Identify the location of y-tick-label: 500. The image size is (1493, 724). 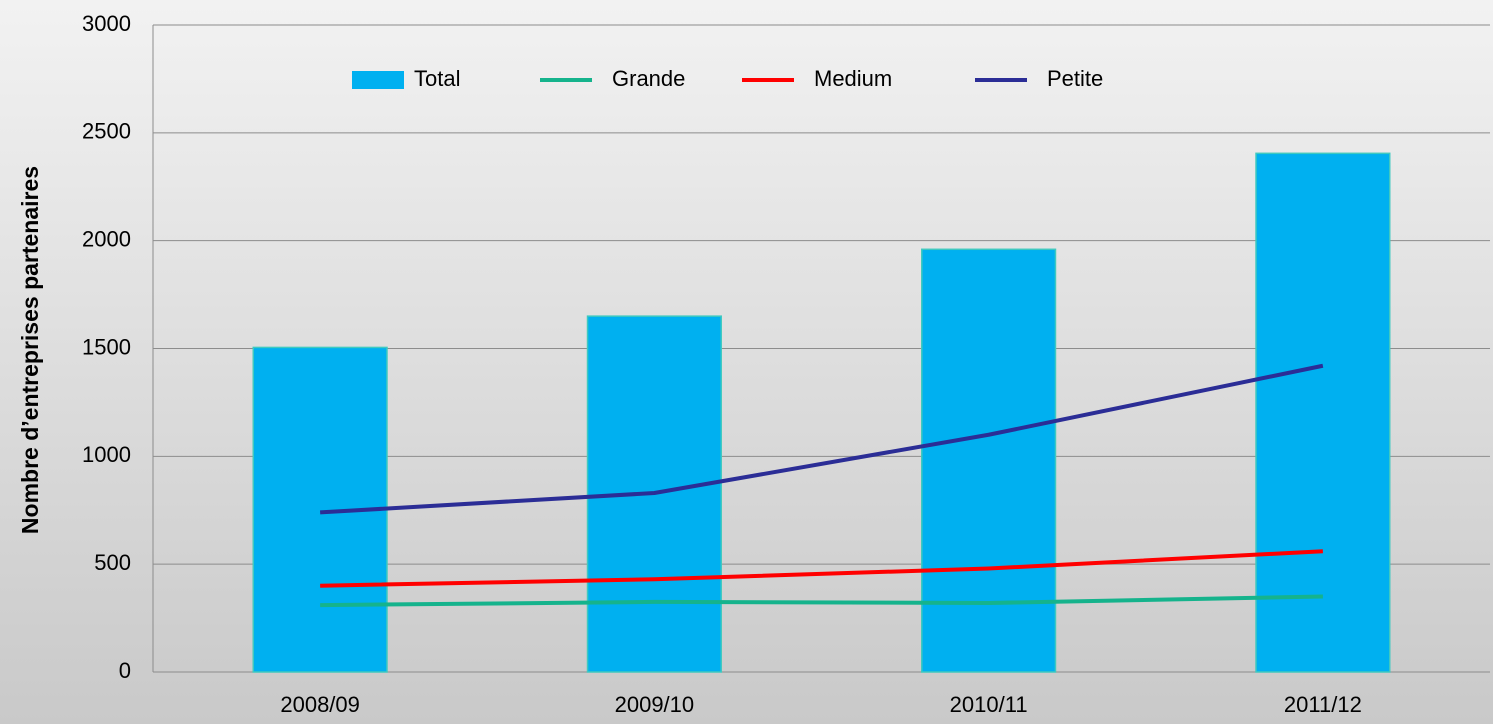
(112, 562).